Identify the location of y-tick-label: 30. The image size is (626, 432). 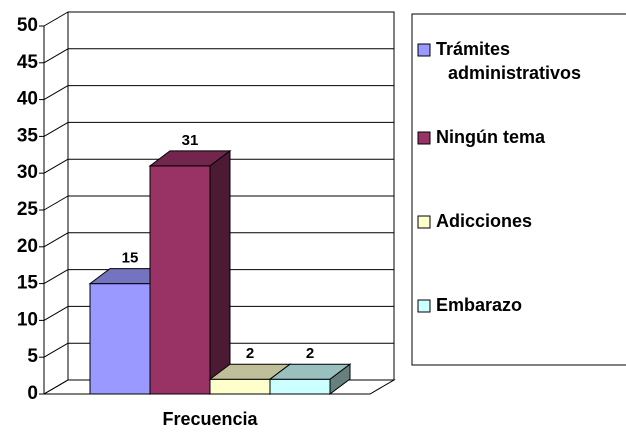
(27, 172).